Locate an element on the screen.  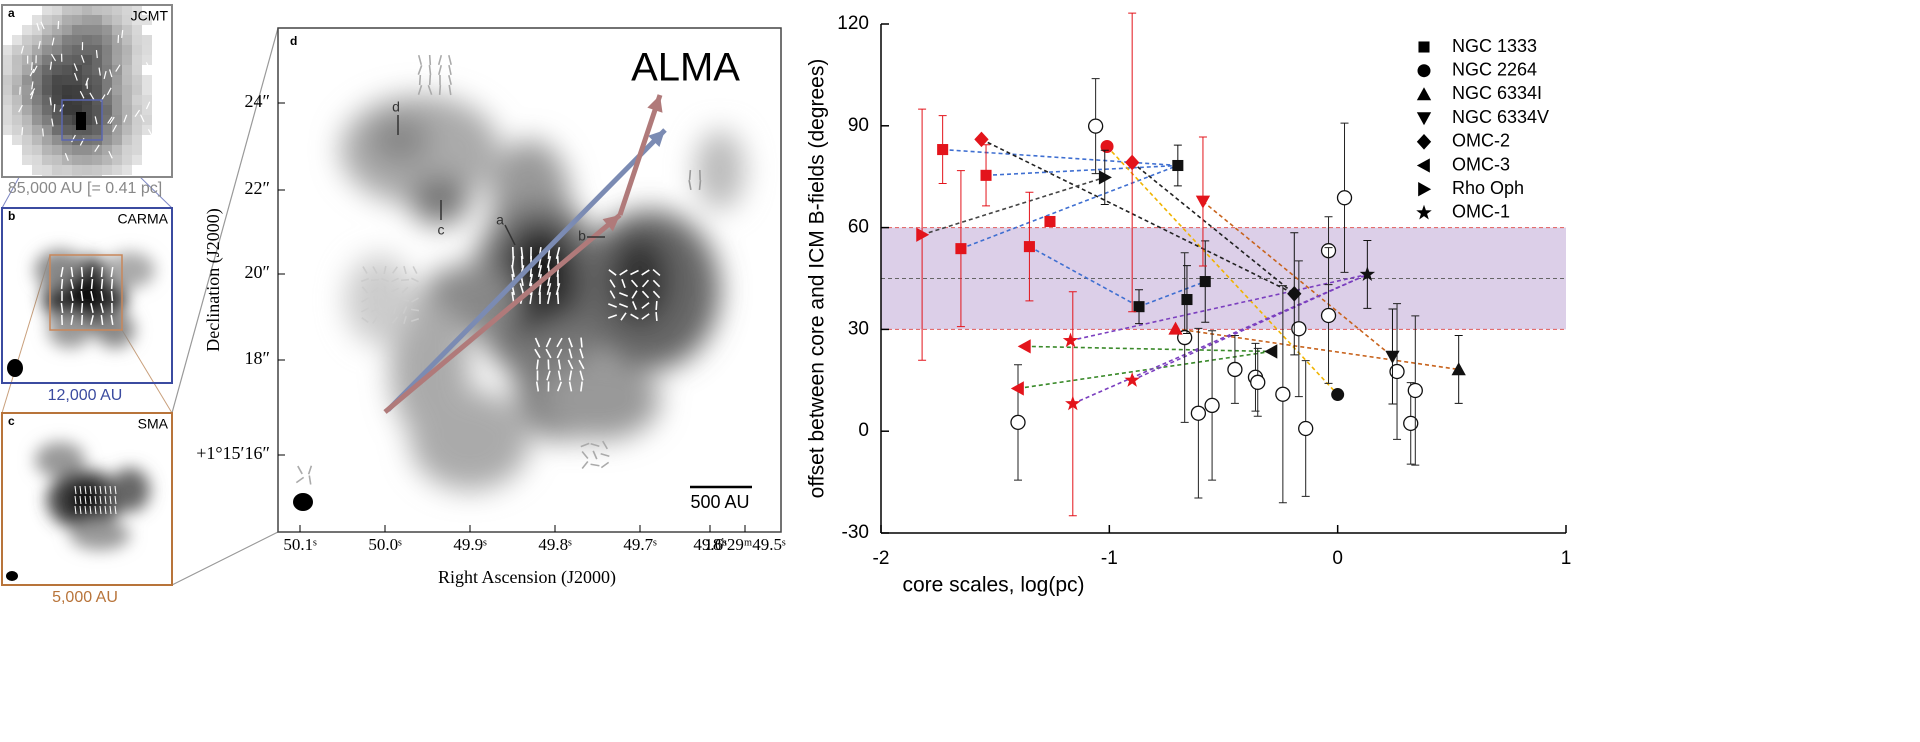
panel-text: ALMA is located at coordinates (685, 68).